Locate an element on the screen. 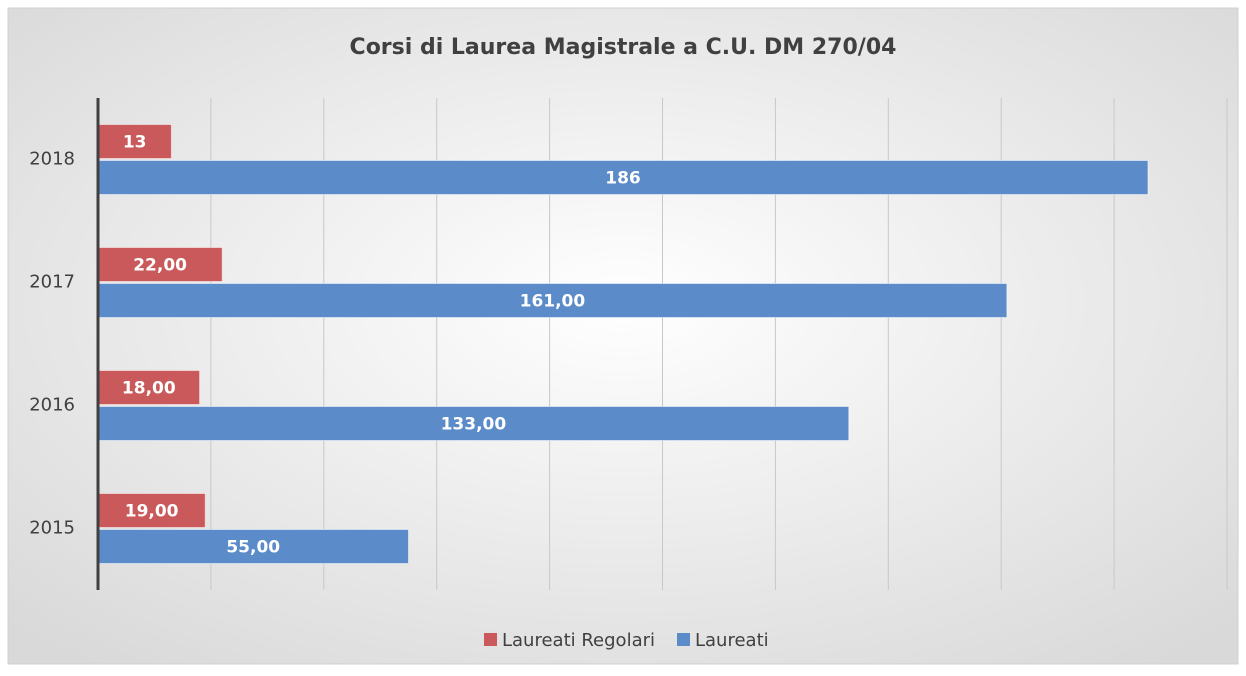  y-tick-label: 2018 is located at coordinates (52, 159).